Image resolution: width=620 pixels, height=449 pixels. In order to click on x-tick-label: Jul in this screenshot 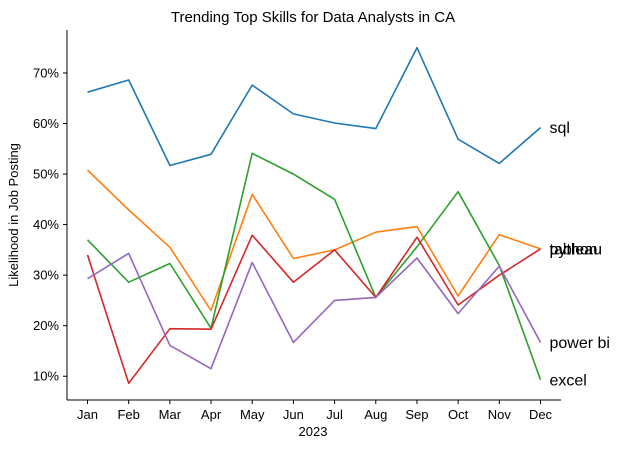, I will do `click(334, 414)`.